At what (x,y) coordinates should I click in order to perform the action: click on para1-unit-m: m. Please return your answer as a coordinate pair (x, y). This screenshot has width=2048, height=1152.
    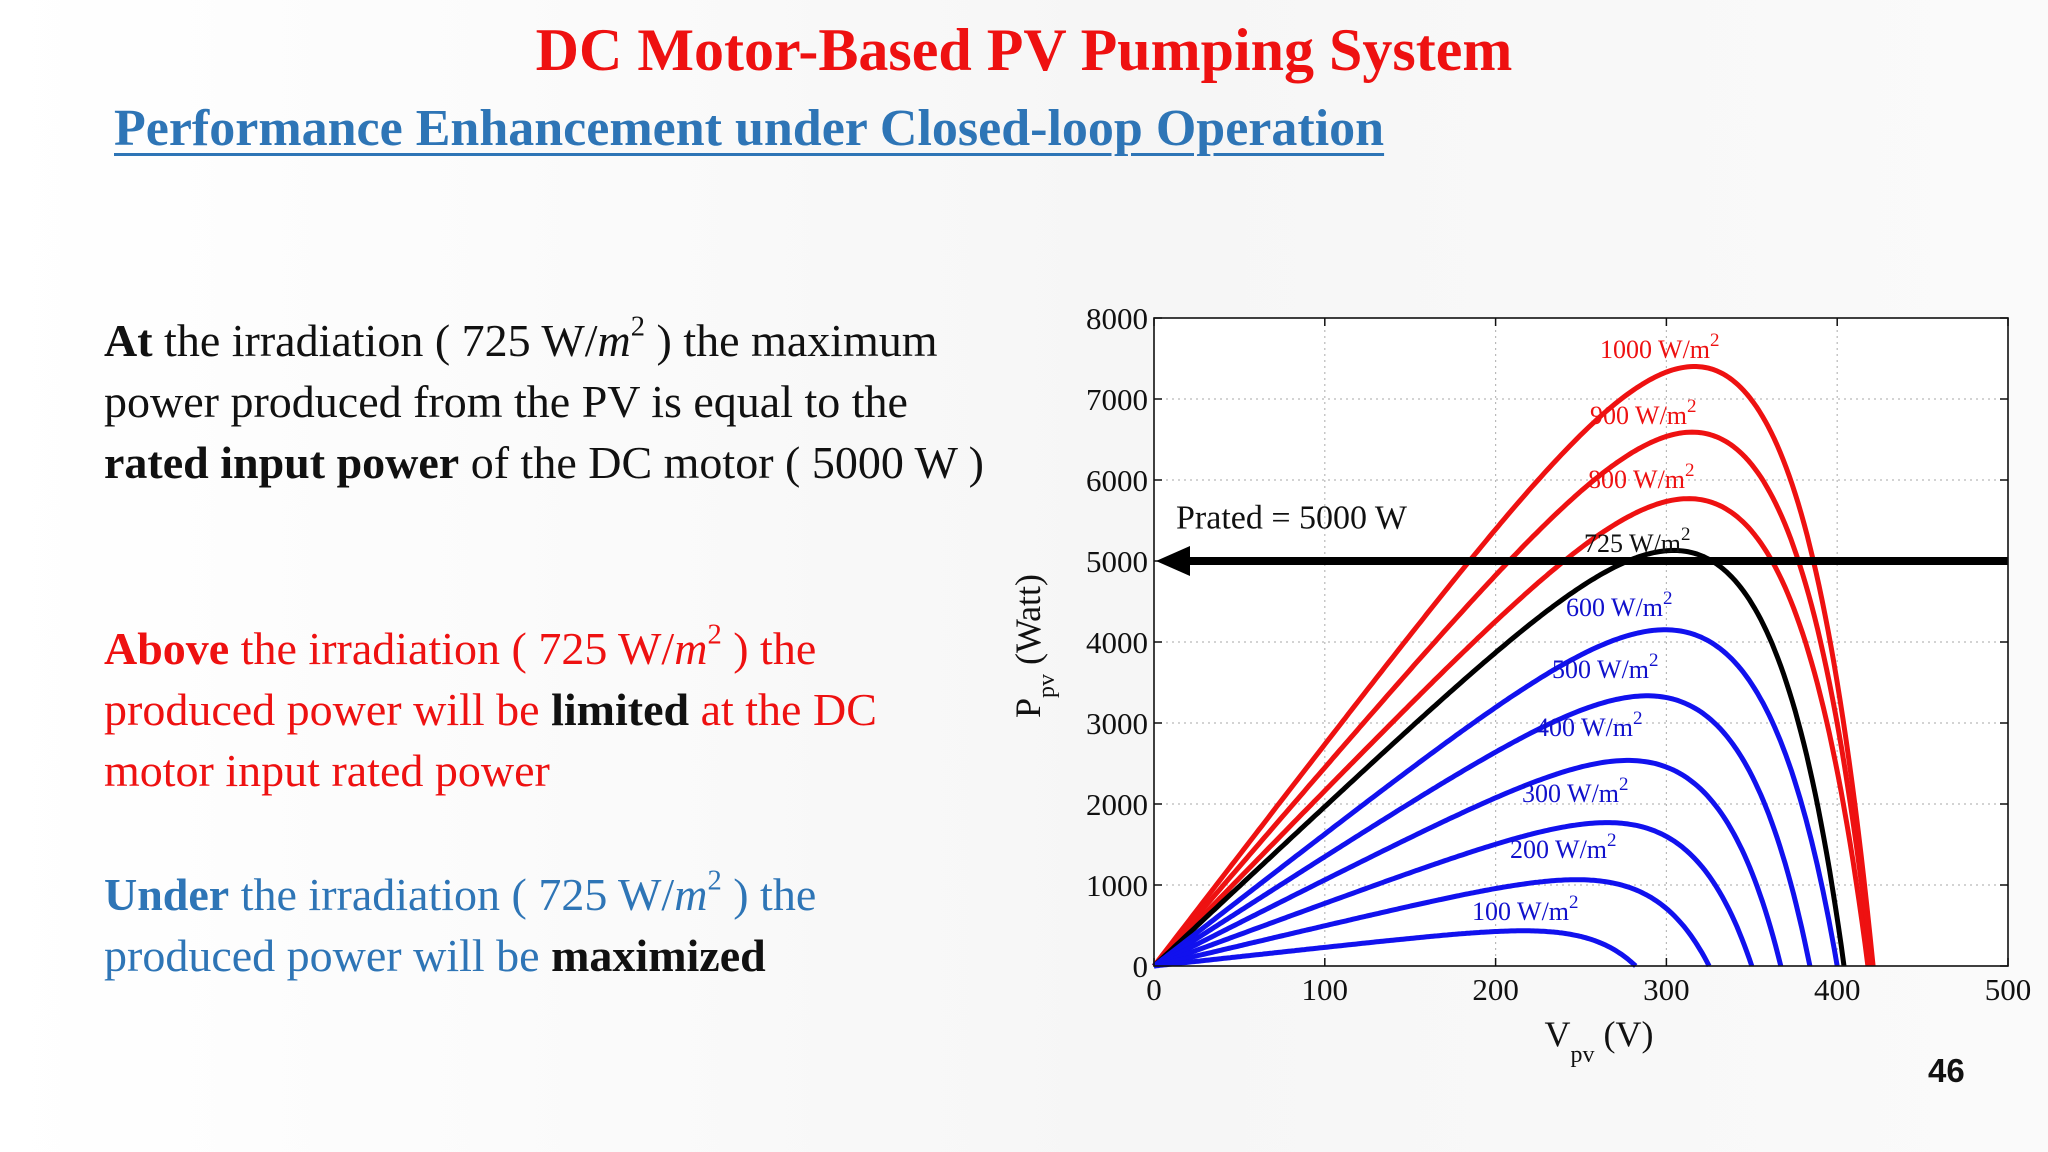
    Looking at the image, I should click on (614, 340).